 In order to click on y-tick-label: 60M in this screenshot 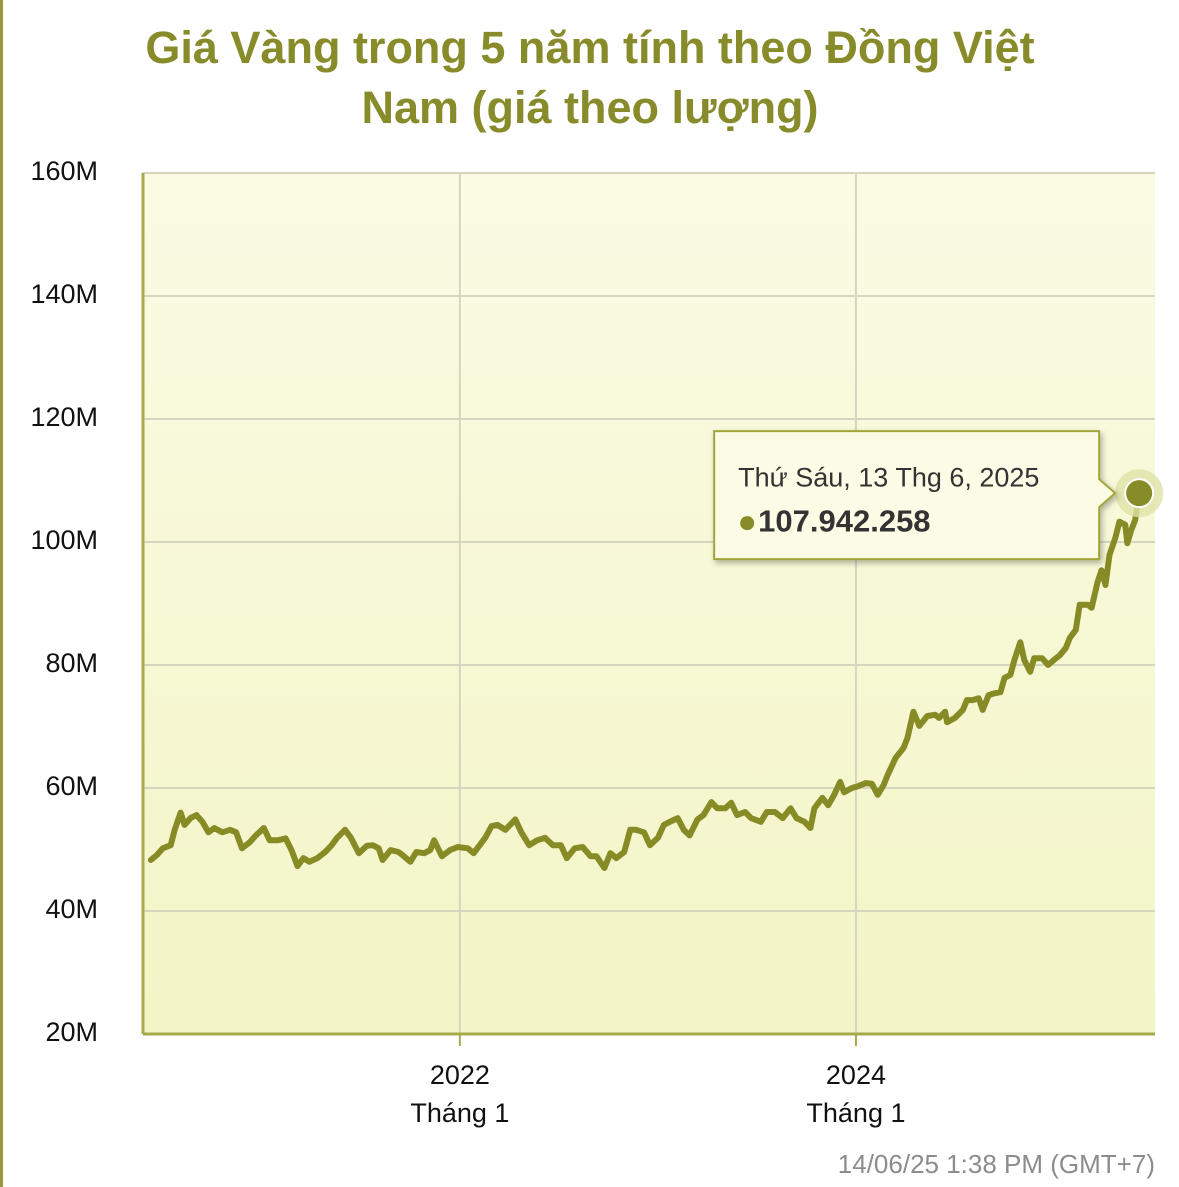, I will do `click(71, 786)`.